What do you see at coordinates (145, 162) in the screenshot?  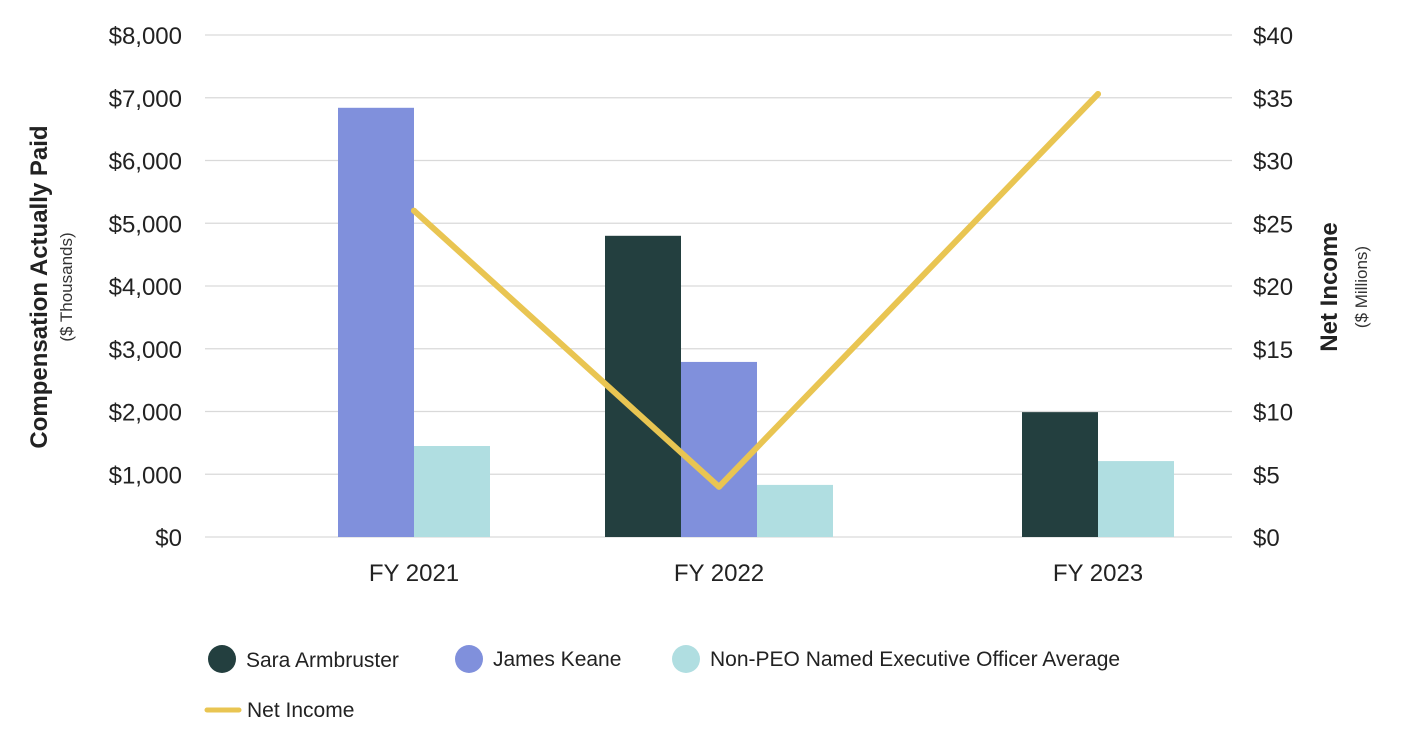 I see `left-tick-label: $6,000` at bounding box center [145, 162].